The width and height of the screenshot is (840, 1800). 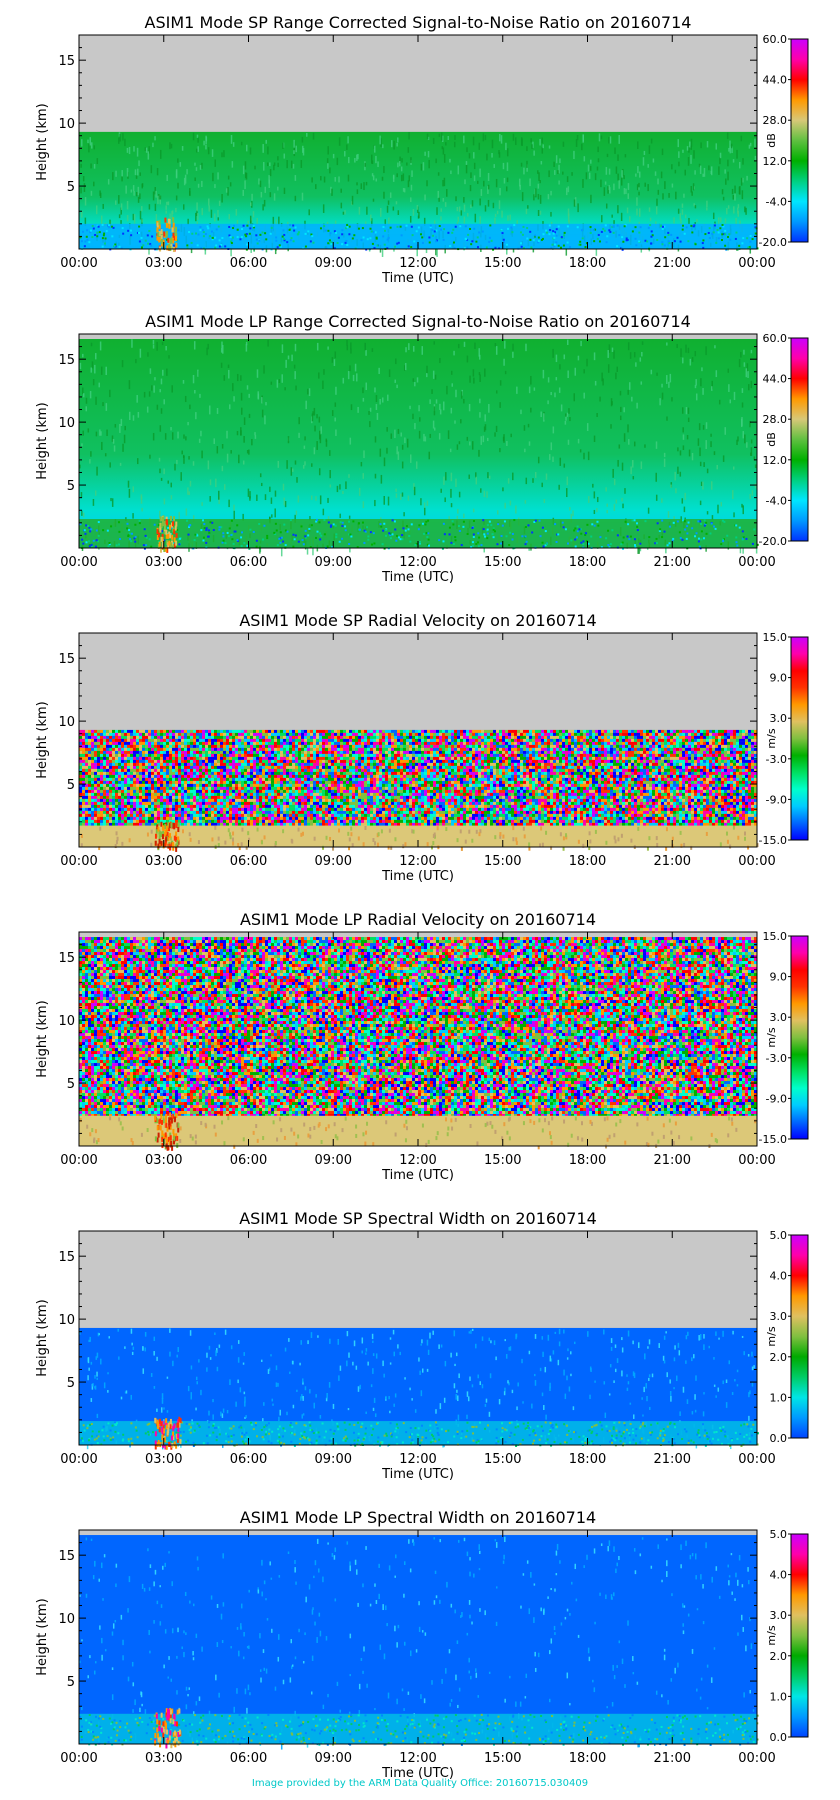 I want to click on colorbar-tick-label: 5.0, so click(x=779, y=1235).